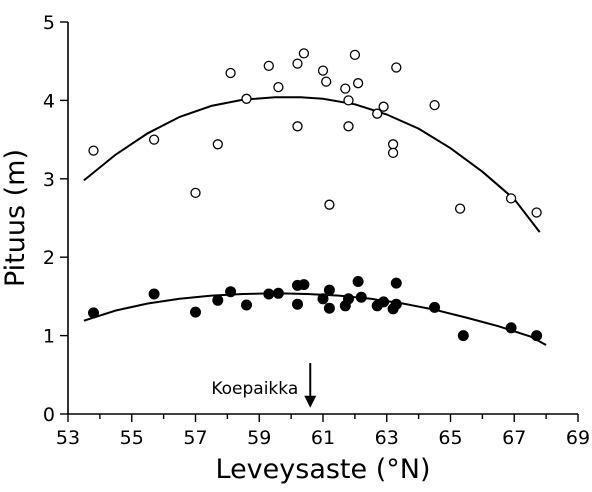 The height and width of the screenshot is (492, 592). I want to click on y-tick-label: 5, so click(49, 23).